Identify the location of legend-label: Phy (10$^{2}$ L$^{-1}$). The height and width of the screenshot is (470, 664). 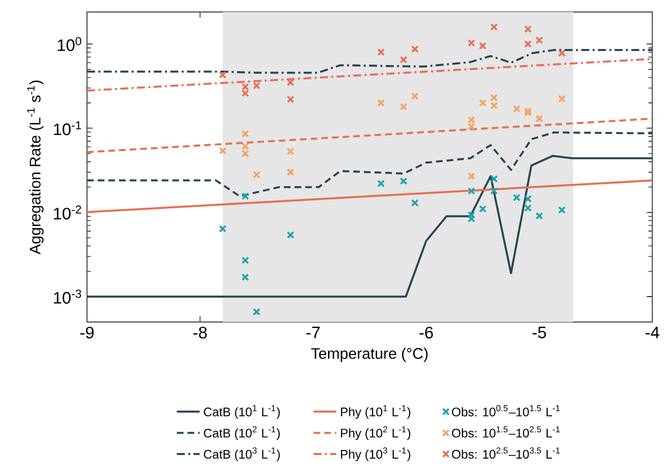
(375, 433).